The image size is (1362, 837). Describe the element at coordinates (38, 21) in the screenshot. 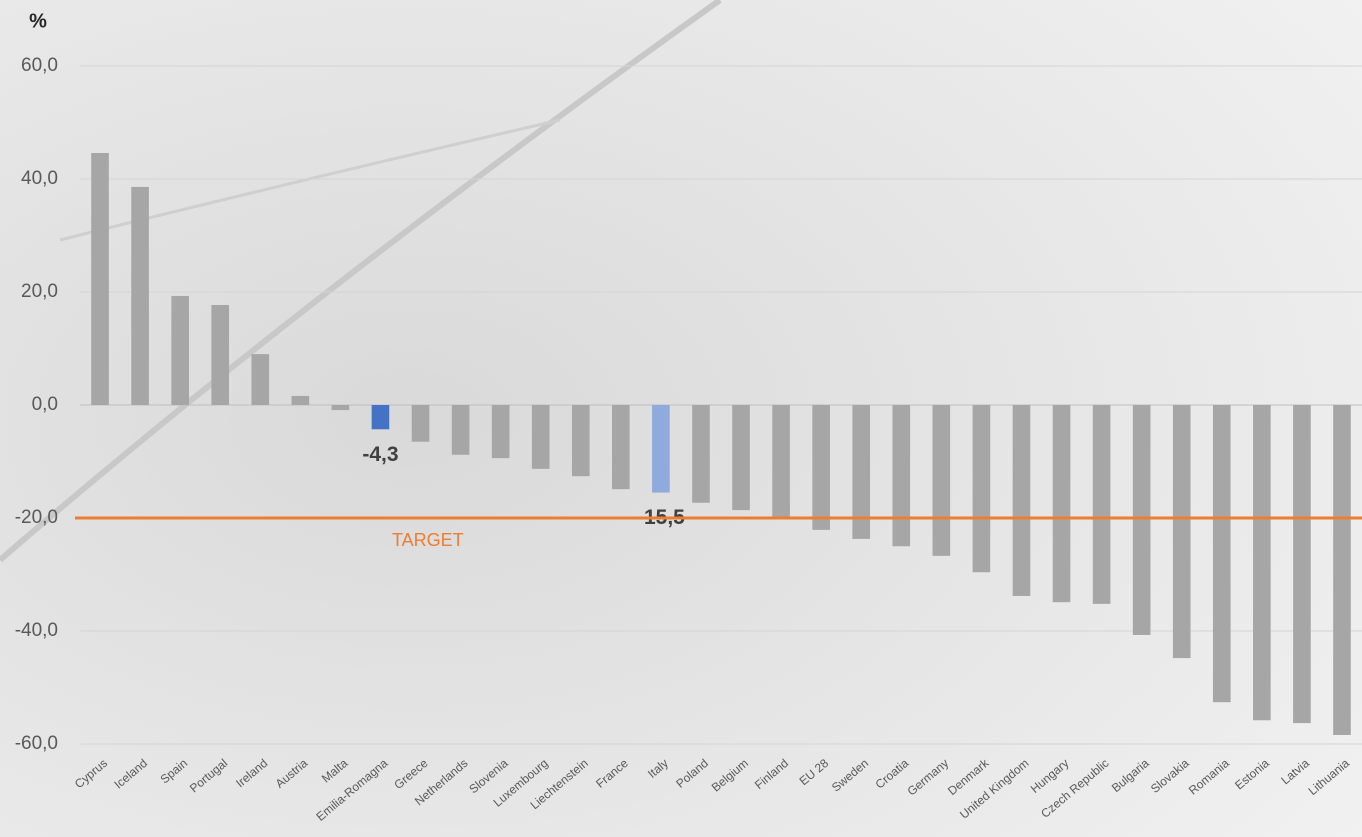

I see `unit-label: %` at that location.